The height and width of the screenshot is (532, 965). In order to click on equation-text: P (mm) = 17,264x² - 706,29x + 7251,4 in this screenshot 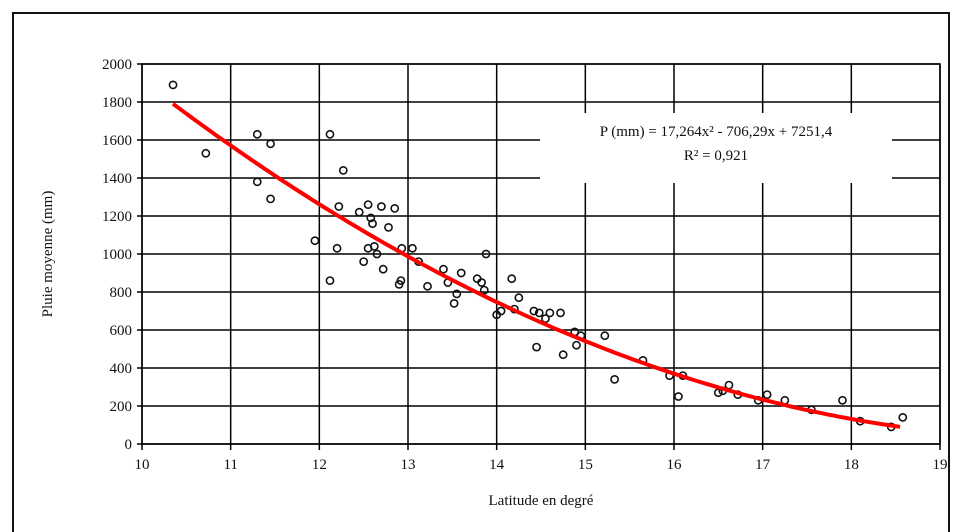, I will do `click(716, 132)`.